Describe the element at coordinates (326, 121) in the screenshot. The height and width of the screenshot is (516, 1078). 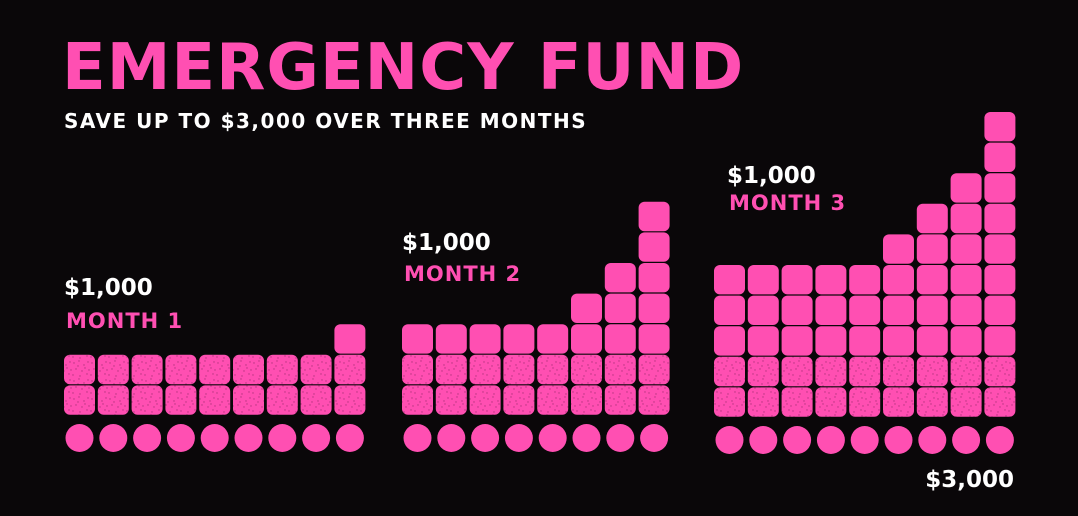
I see `chart-subtitle: SAVE UP TO $3,000 OVER THREE MONTHS` at that location.